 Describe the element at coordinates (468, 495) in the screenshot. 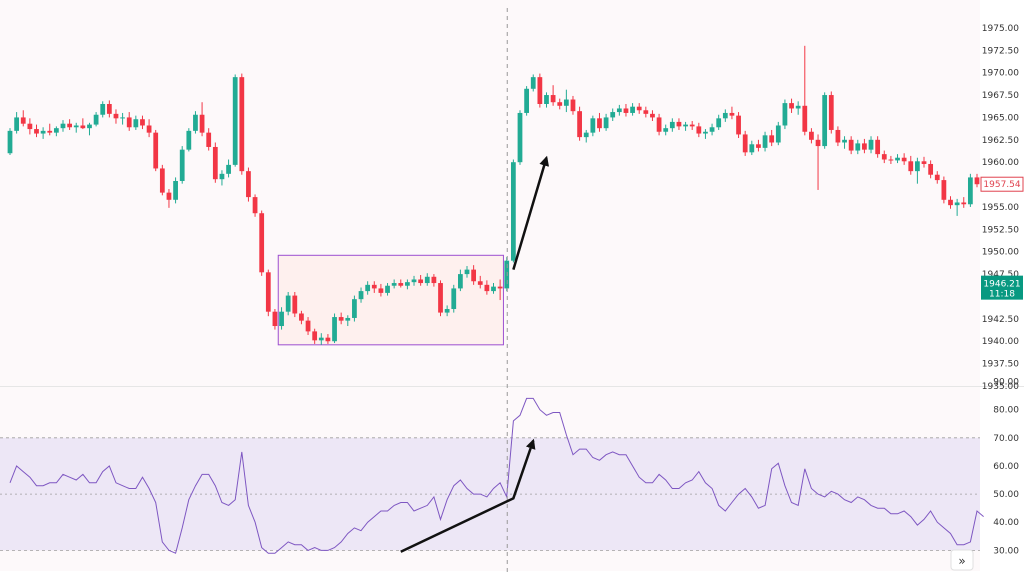

I see `rsi-trend-arrow` at that location.